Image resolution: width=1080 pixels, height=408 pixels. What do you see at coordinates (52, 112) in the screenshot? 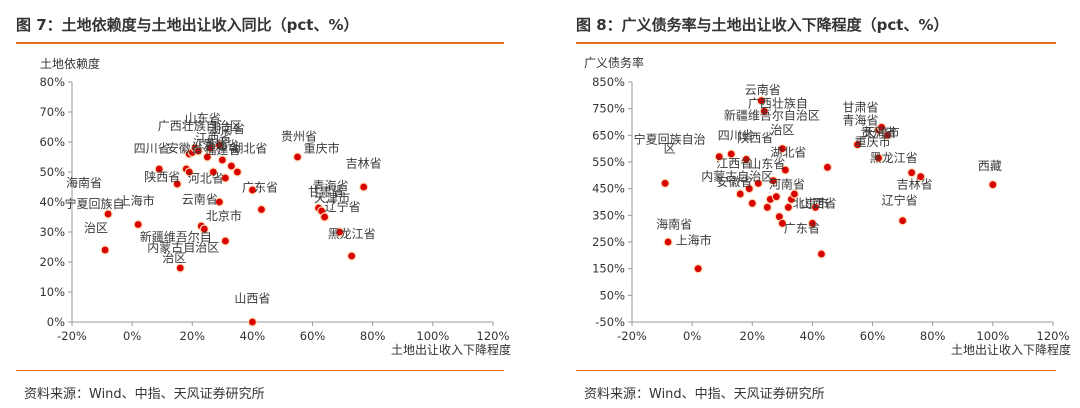
I see `y-tick-label: 70%` at bounding box center [52, 112].